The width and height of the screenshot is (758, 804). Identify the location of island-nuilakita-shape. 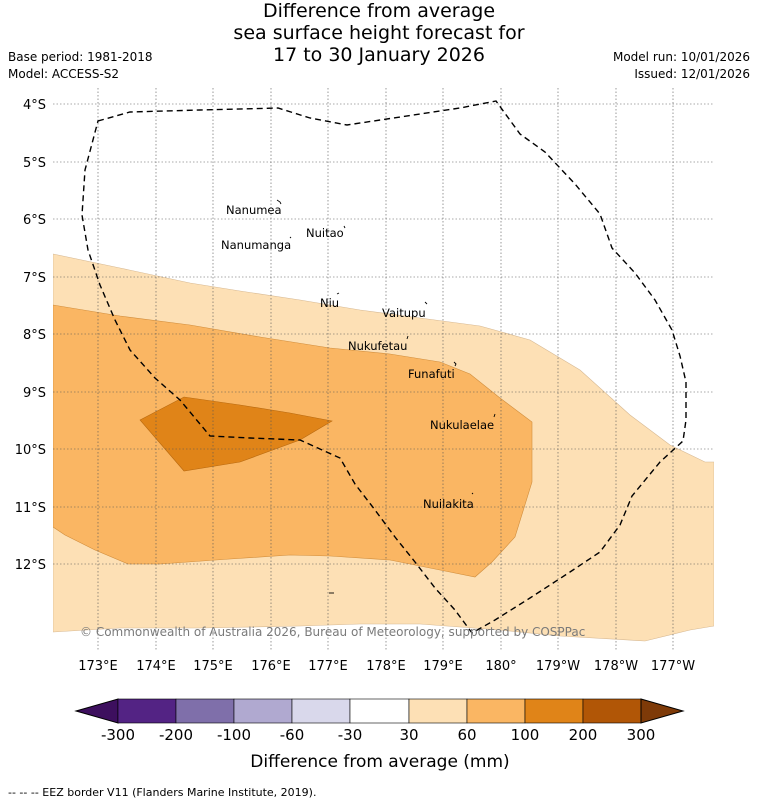
(472, 493).